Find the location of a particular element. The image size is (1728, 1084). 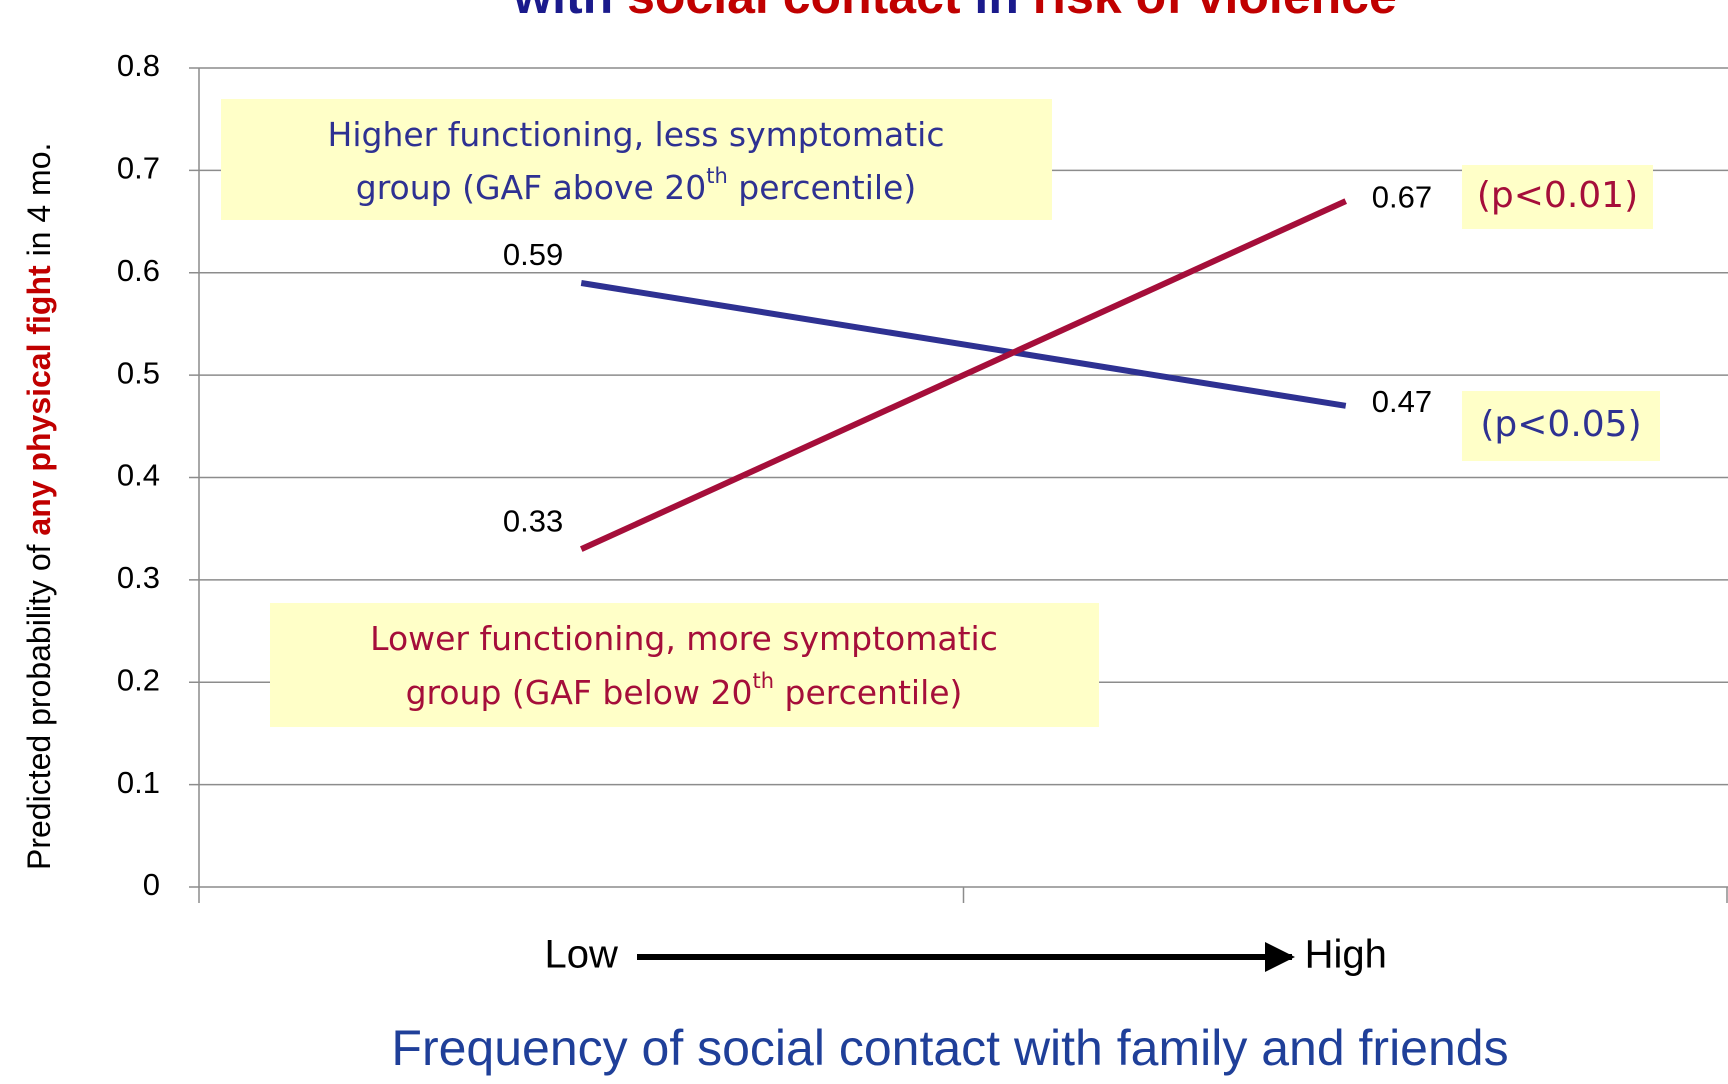

annotation-part: Higher functioning, less symptomatic is located at coordinates (636, 134).